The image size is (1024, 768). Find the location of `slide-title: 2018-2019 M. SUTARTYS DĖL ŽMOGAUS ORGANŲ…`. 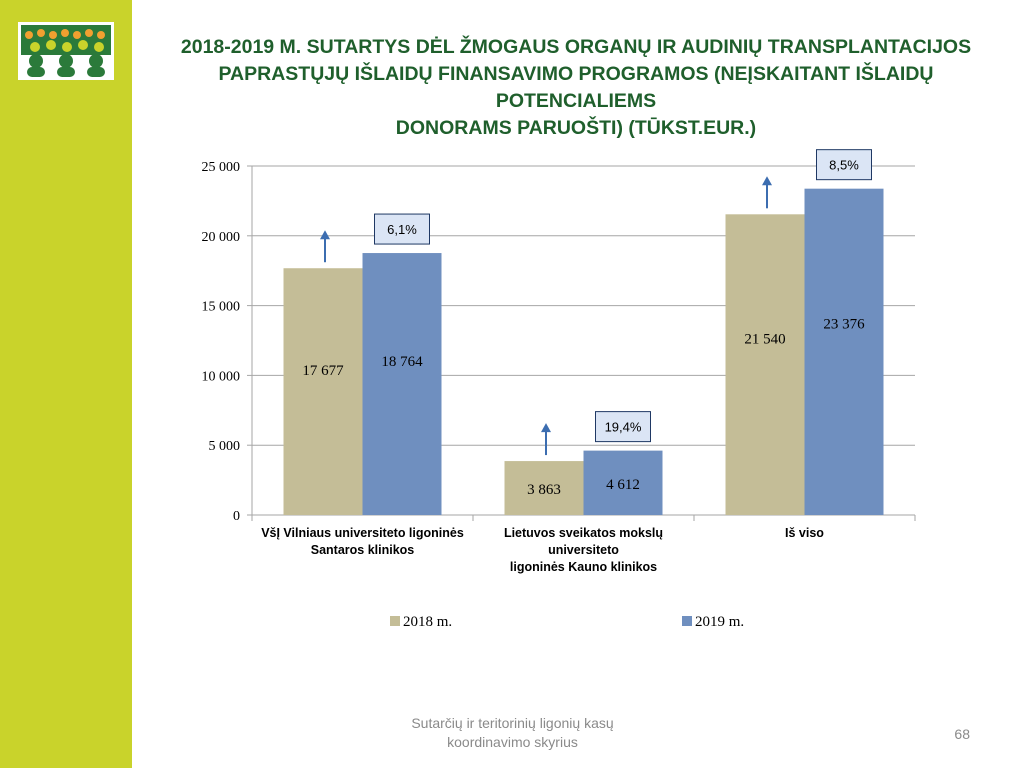

slide-title: 2018-2019 M. SUTARTYS DĖL ŽMOGAUS ORGANŲ… is located at coordinates (576, 88).